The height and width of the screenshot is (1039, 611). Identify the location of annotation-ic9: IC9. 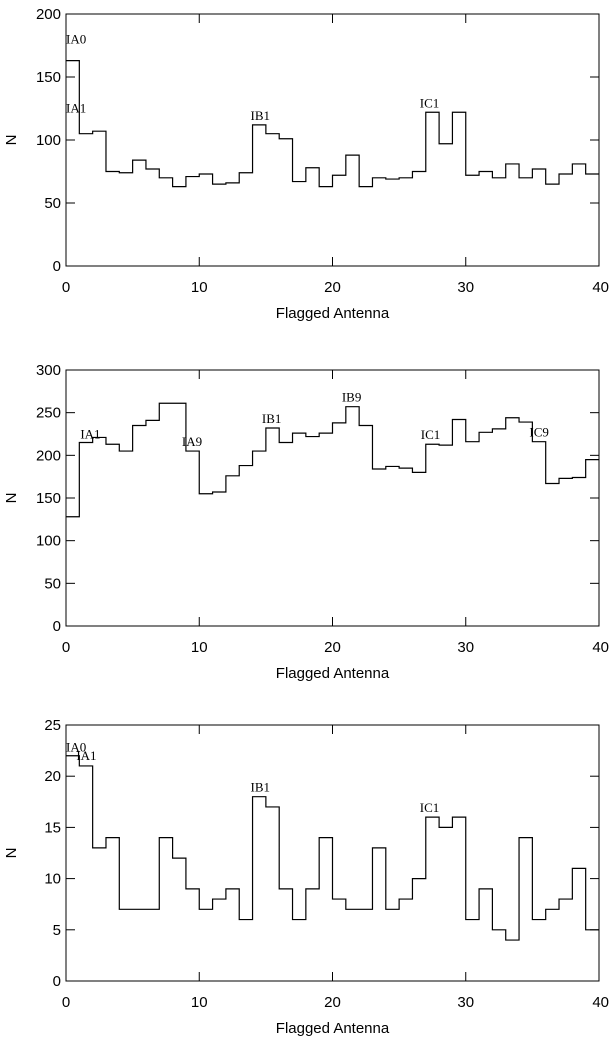
(539, 432).